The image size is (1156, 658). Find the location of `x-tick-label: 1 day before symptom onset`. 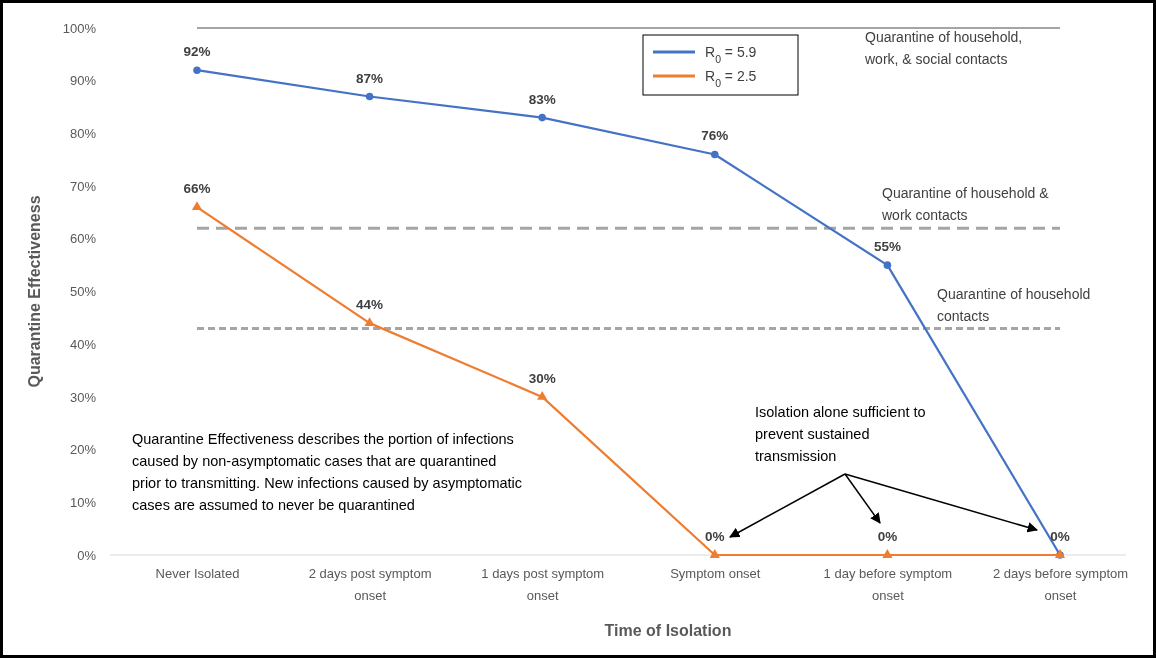

x-tick-label: 1 day before symptom onset is located at coordinates (888, 585).